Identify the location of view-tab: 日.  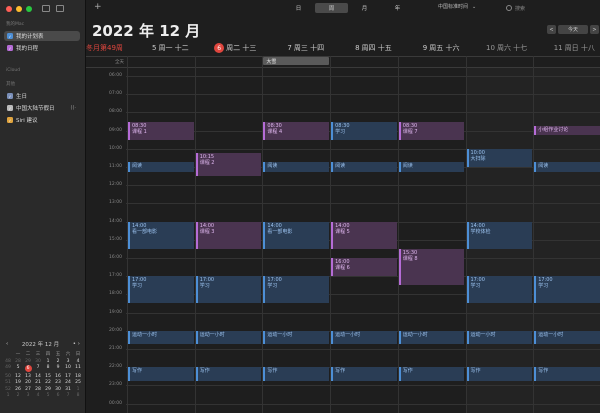
(298, 9).